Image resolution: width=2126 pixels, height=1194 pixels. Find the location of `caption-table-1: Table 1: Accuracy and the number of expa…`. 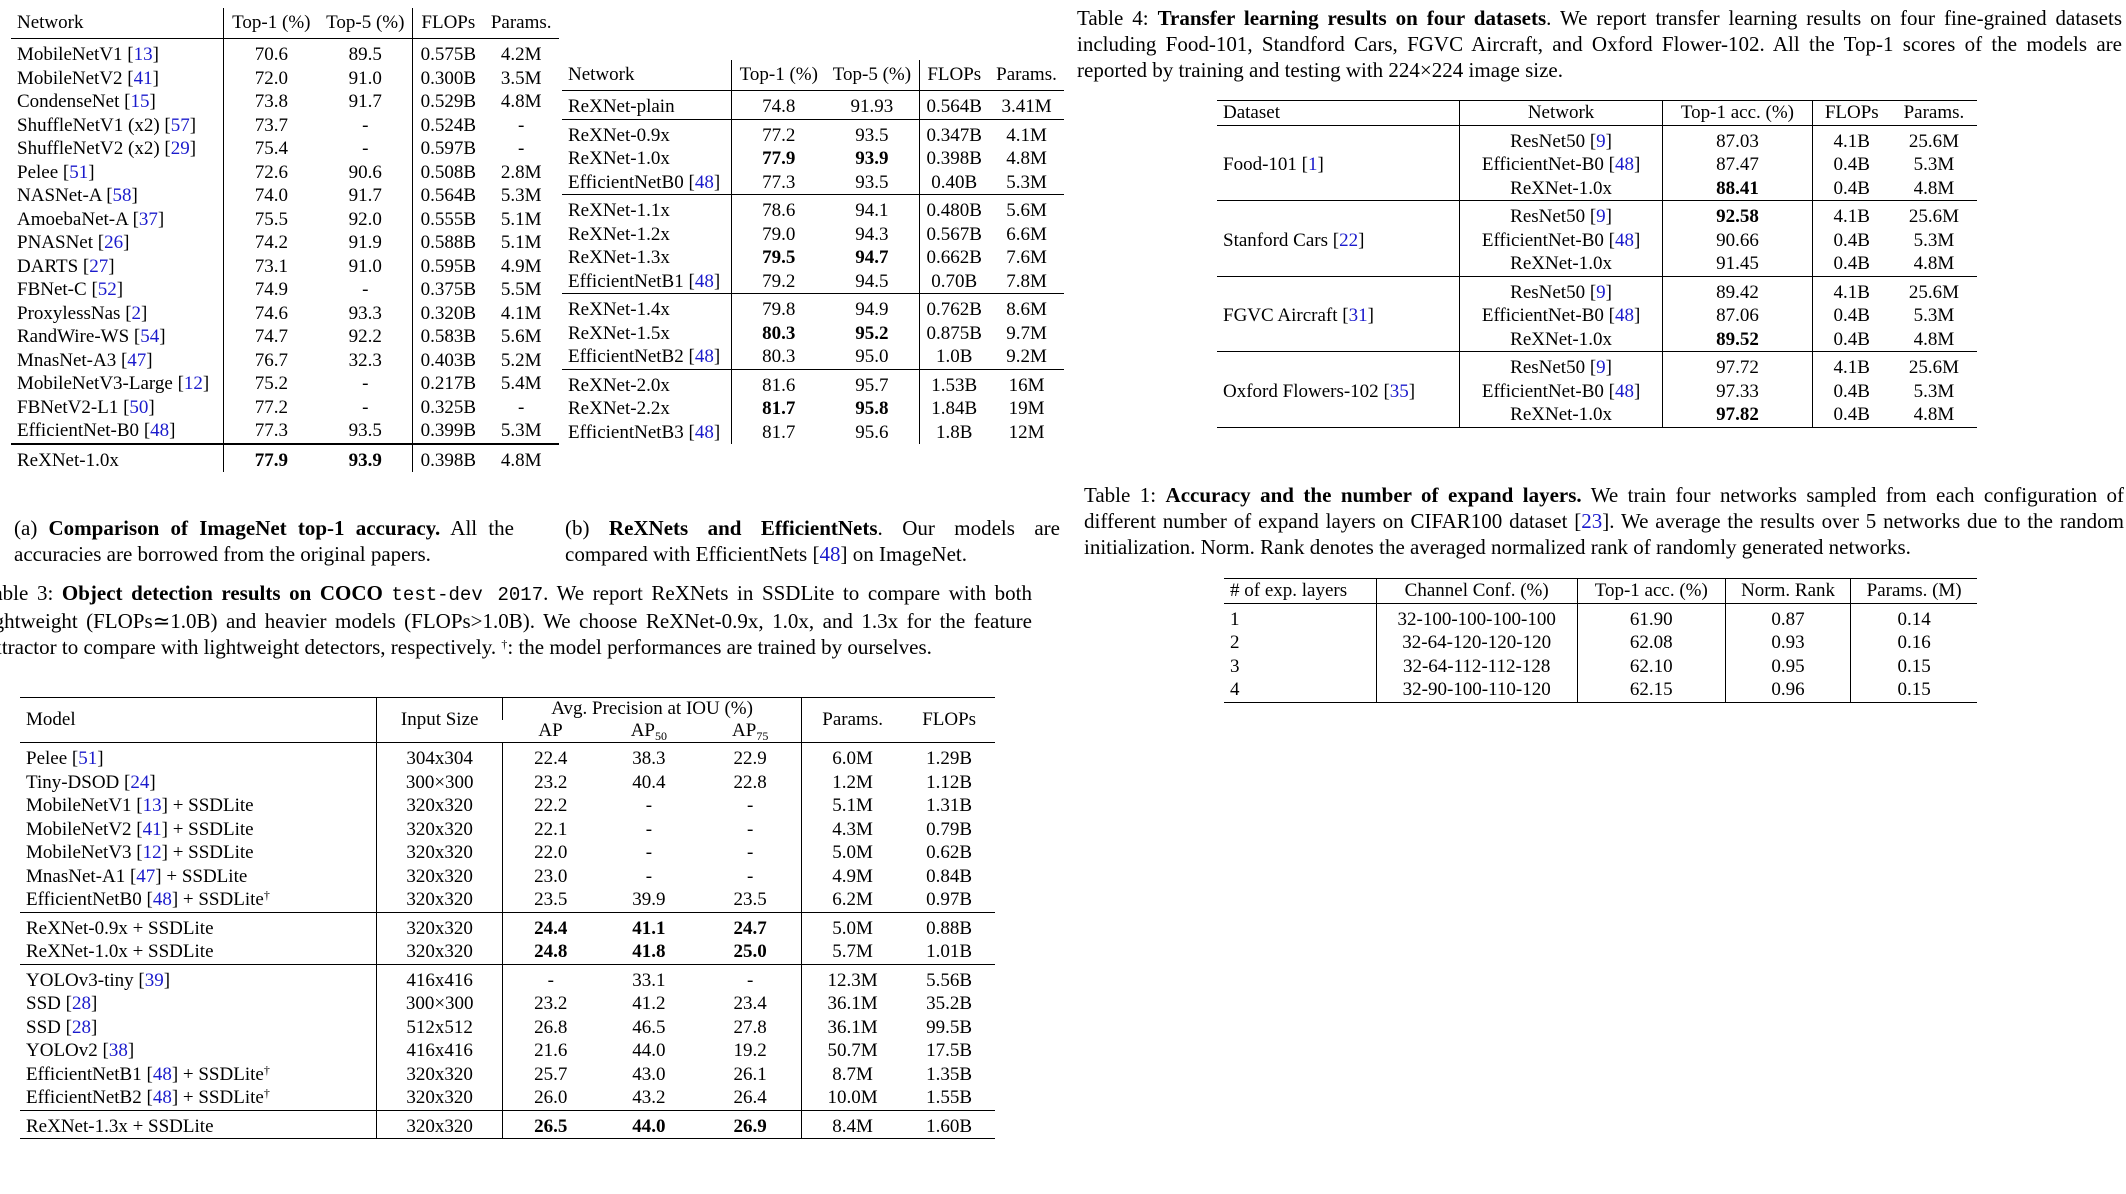

caption-table-1: Table 1: Accuracy and the number of expa… is located at coordinates (1604, 521).